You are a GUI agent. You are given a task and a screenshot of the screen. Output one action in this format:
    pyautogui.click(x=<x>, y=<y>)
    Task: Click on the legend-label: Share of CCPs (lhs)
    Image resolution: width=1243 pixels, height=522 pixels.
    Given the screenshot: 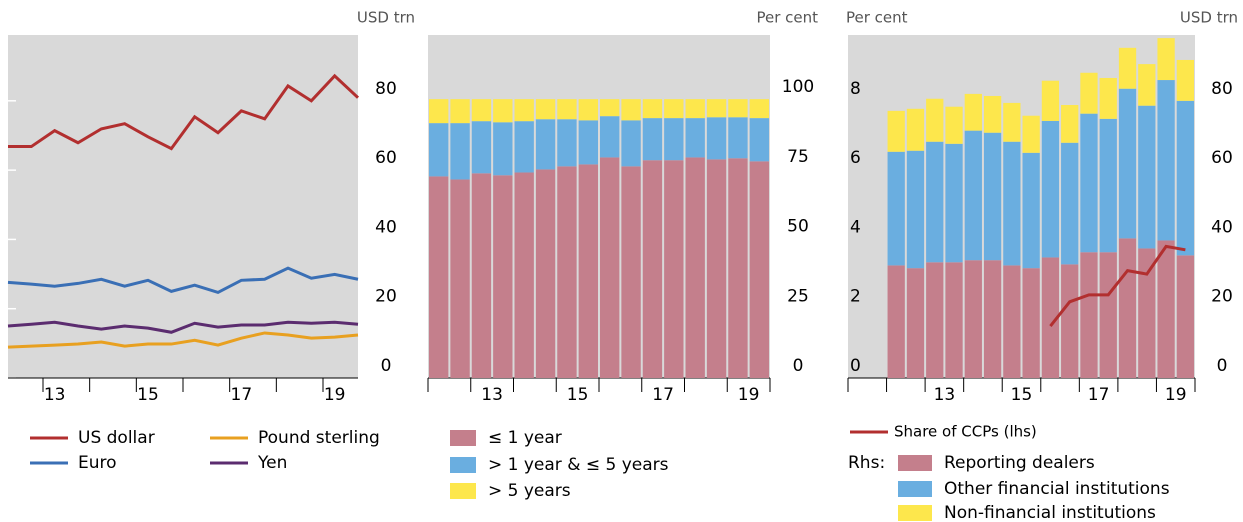 What is the action you would take?
    pyautogui.click(x=965, y=432)
    